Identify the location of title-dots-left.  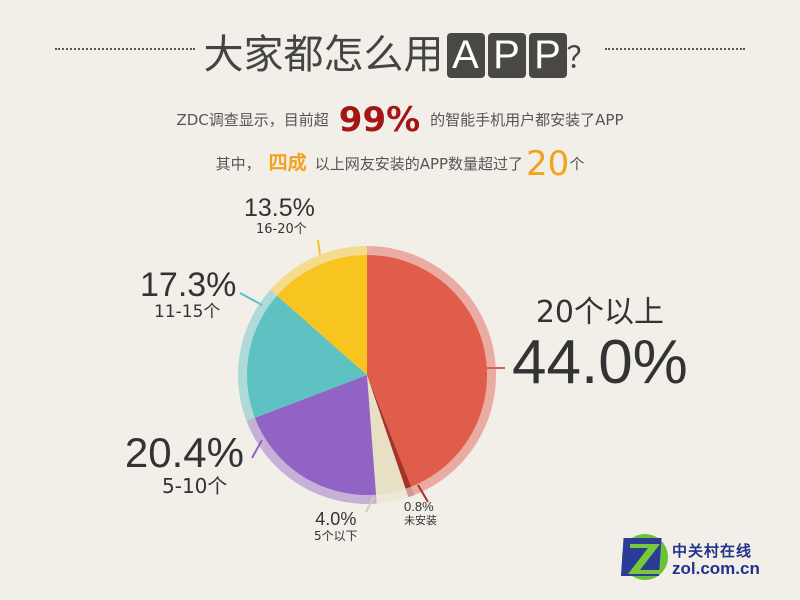
(125, 49).